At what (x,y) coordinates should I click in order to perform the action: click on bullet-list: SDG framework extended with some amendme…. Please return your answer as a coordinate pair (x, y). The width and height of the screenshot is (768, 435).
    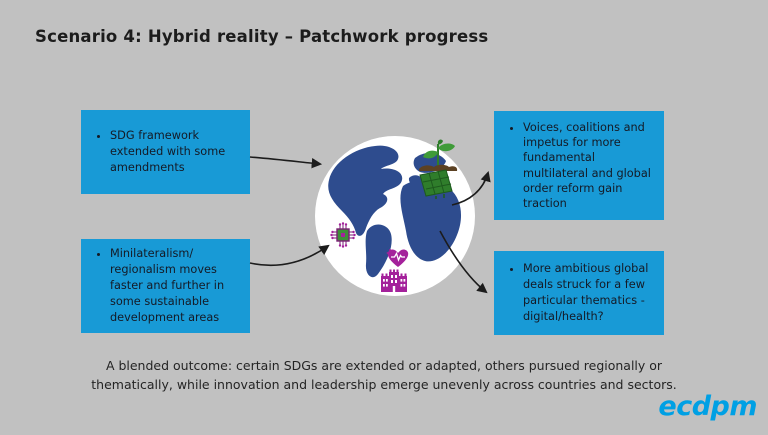
    Looking at the image, I should click on (167, 152).